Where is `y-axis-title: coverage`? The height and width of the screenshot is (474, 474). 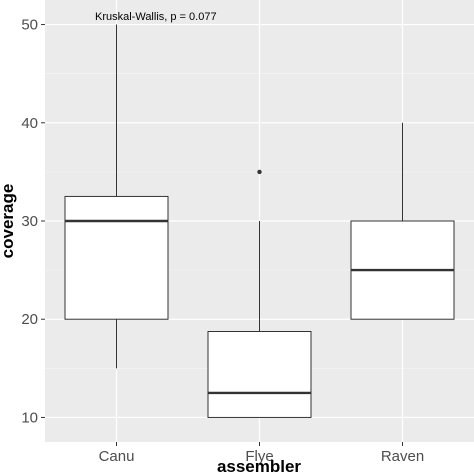
y-axis-title: coverage is located at coordinates (8, 221).